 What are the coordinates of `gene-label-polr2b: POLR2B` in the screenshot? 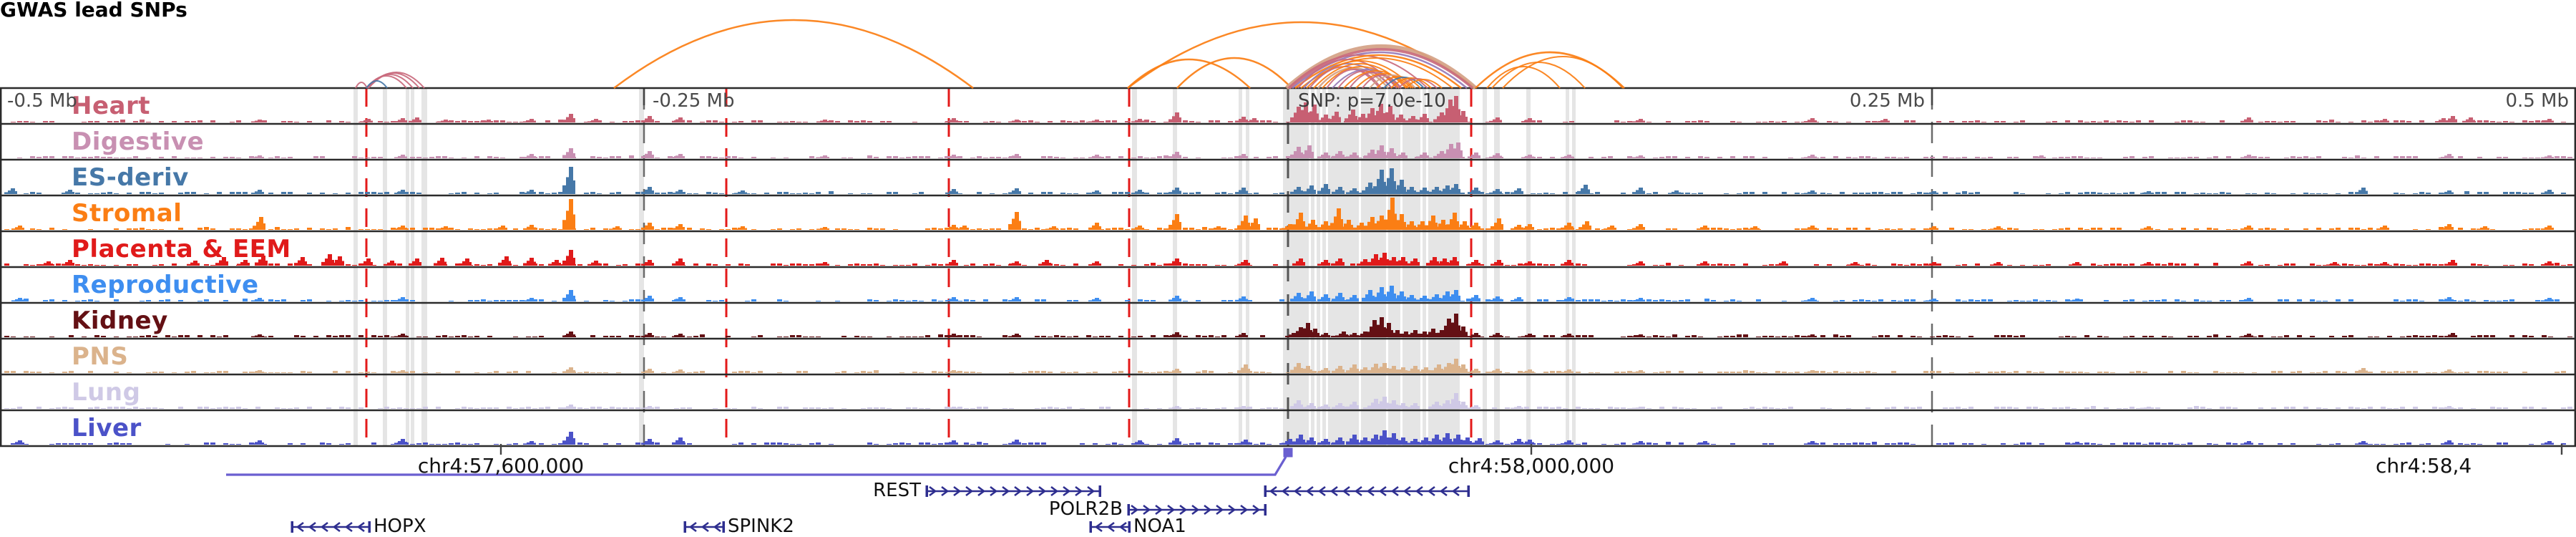 It's located at (1085, 509).